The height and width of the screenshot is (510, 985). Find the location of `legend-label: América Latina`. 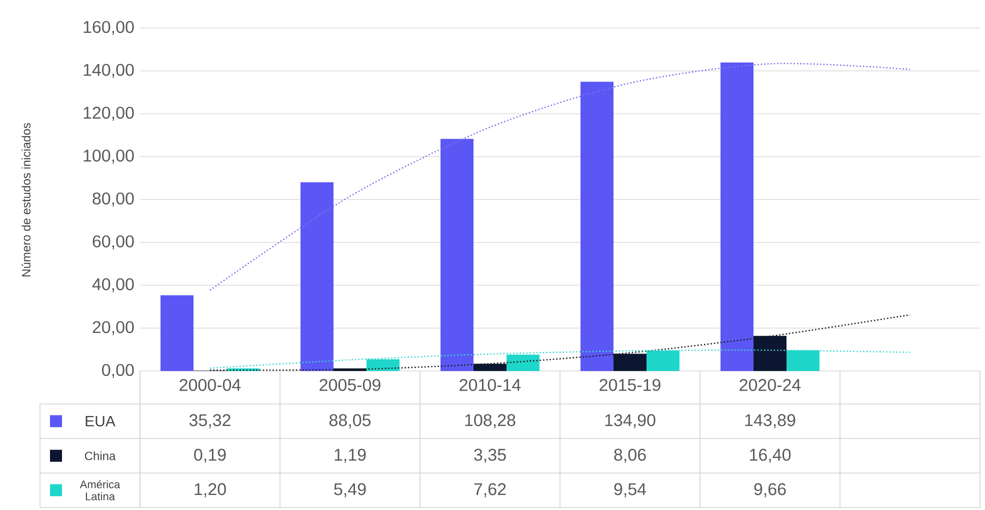

legend-label: América Latina is located at coordinates (100, 490).